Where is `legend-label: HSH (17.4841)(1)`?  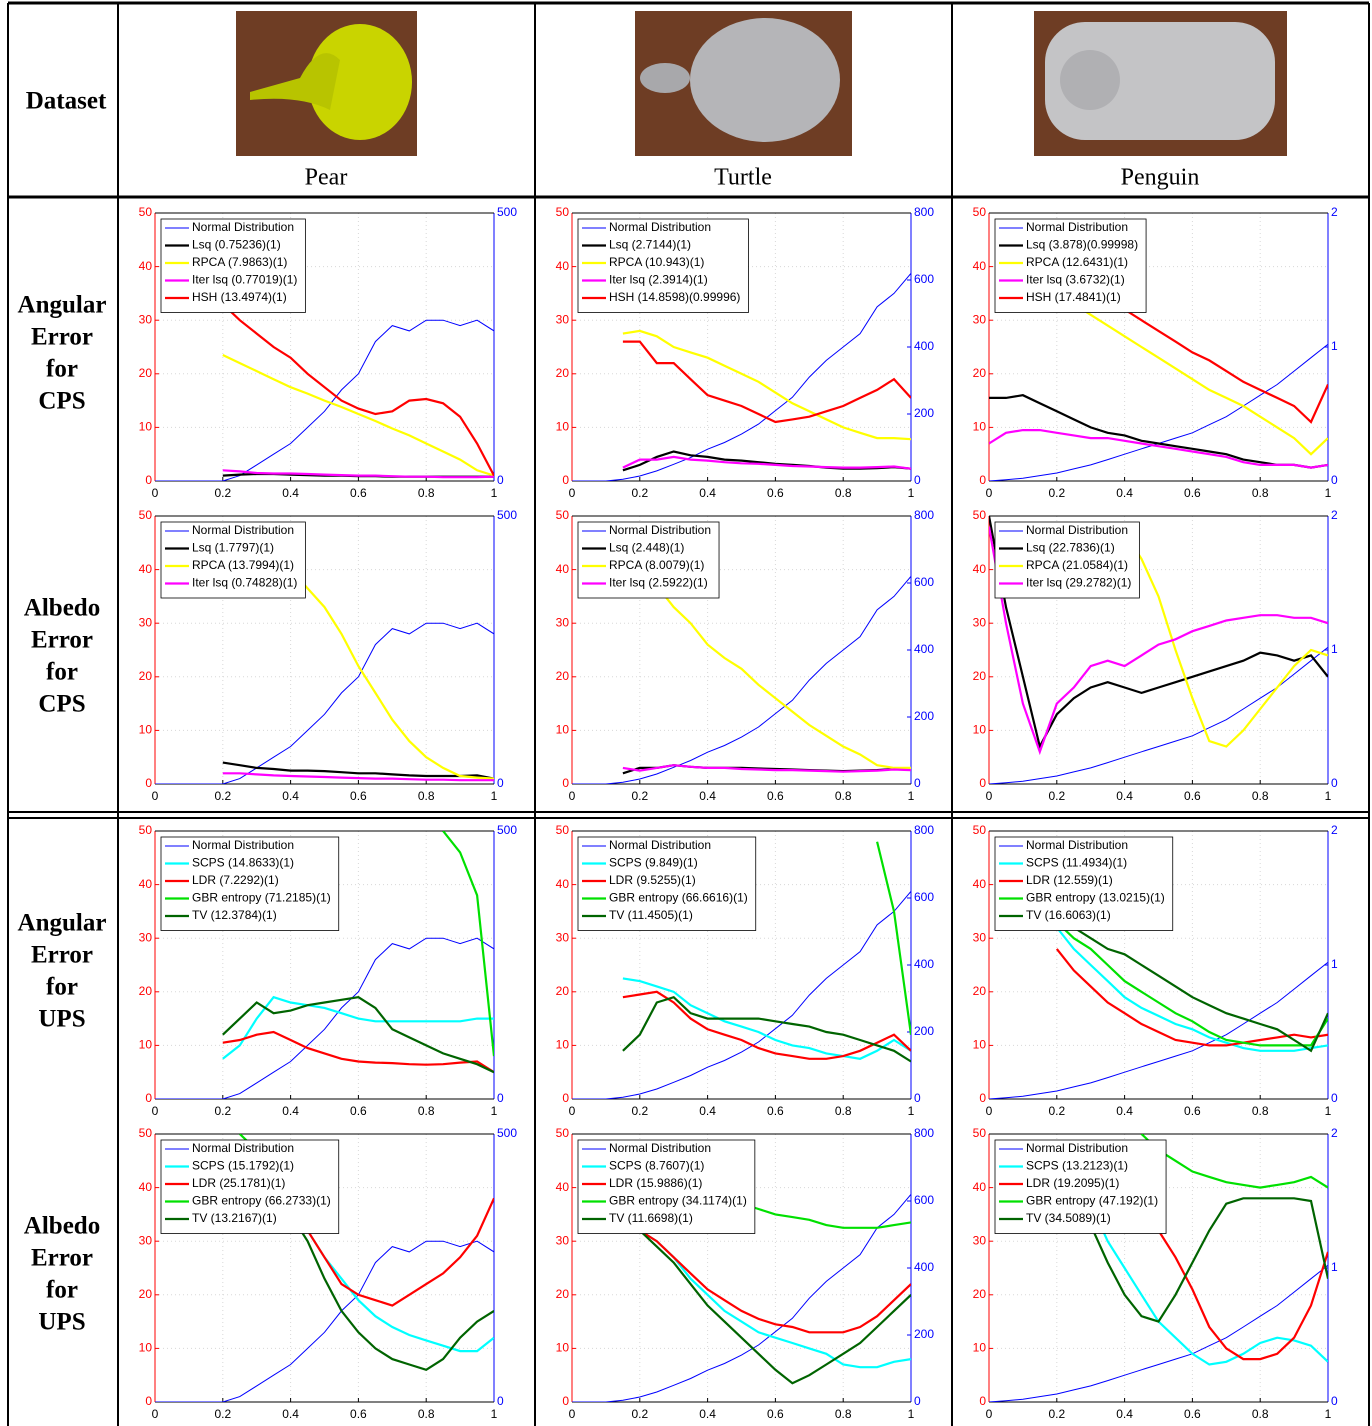 legend-label: HSH (17.4841)(1) is located at coordinates (1073, 297).